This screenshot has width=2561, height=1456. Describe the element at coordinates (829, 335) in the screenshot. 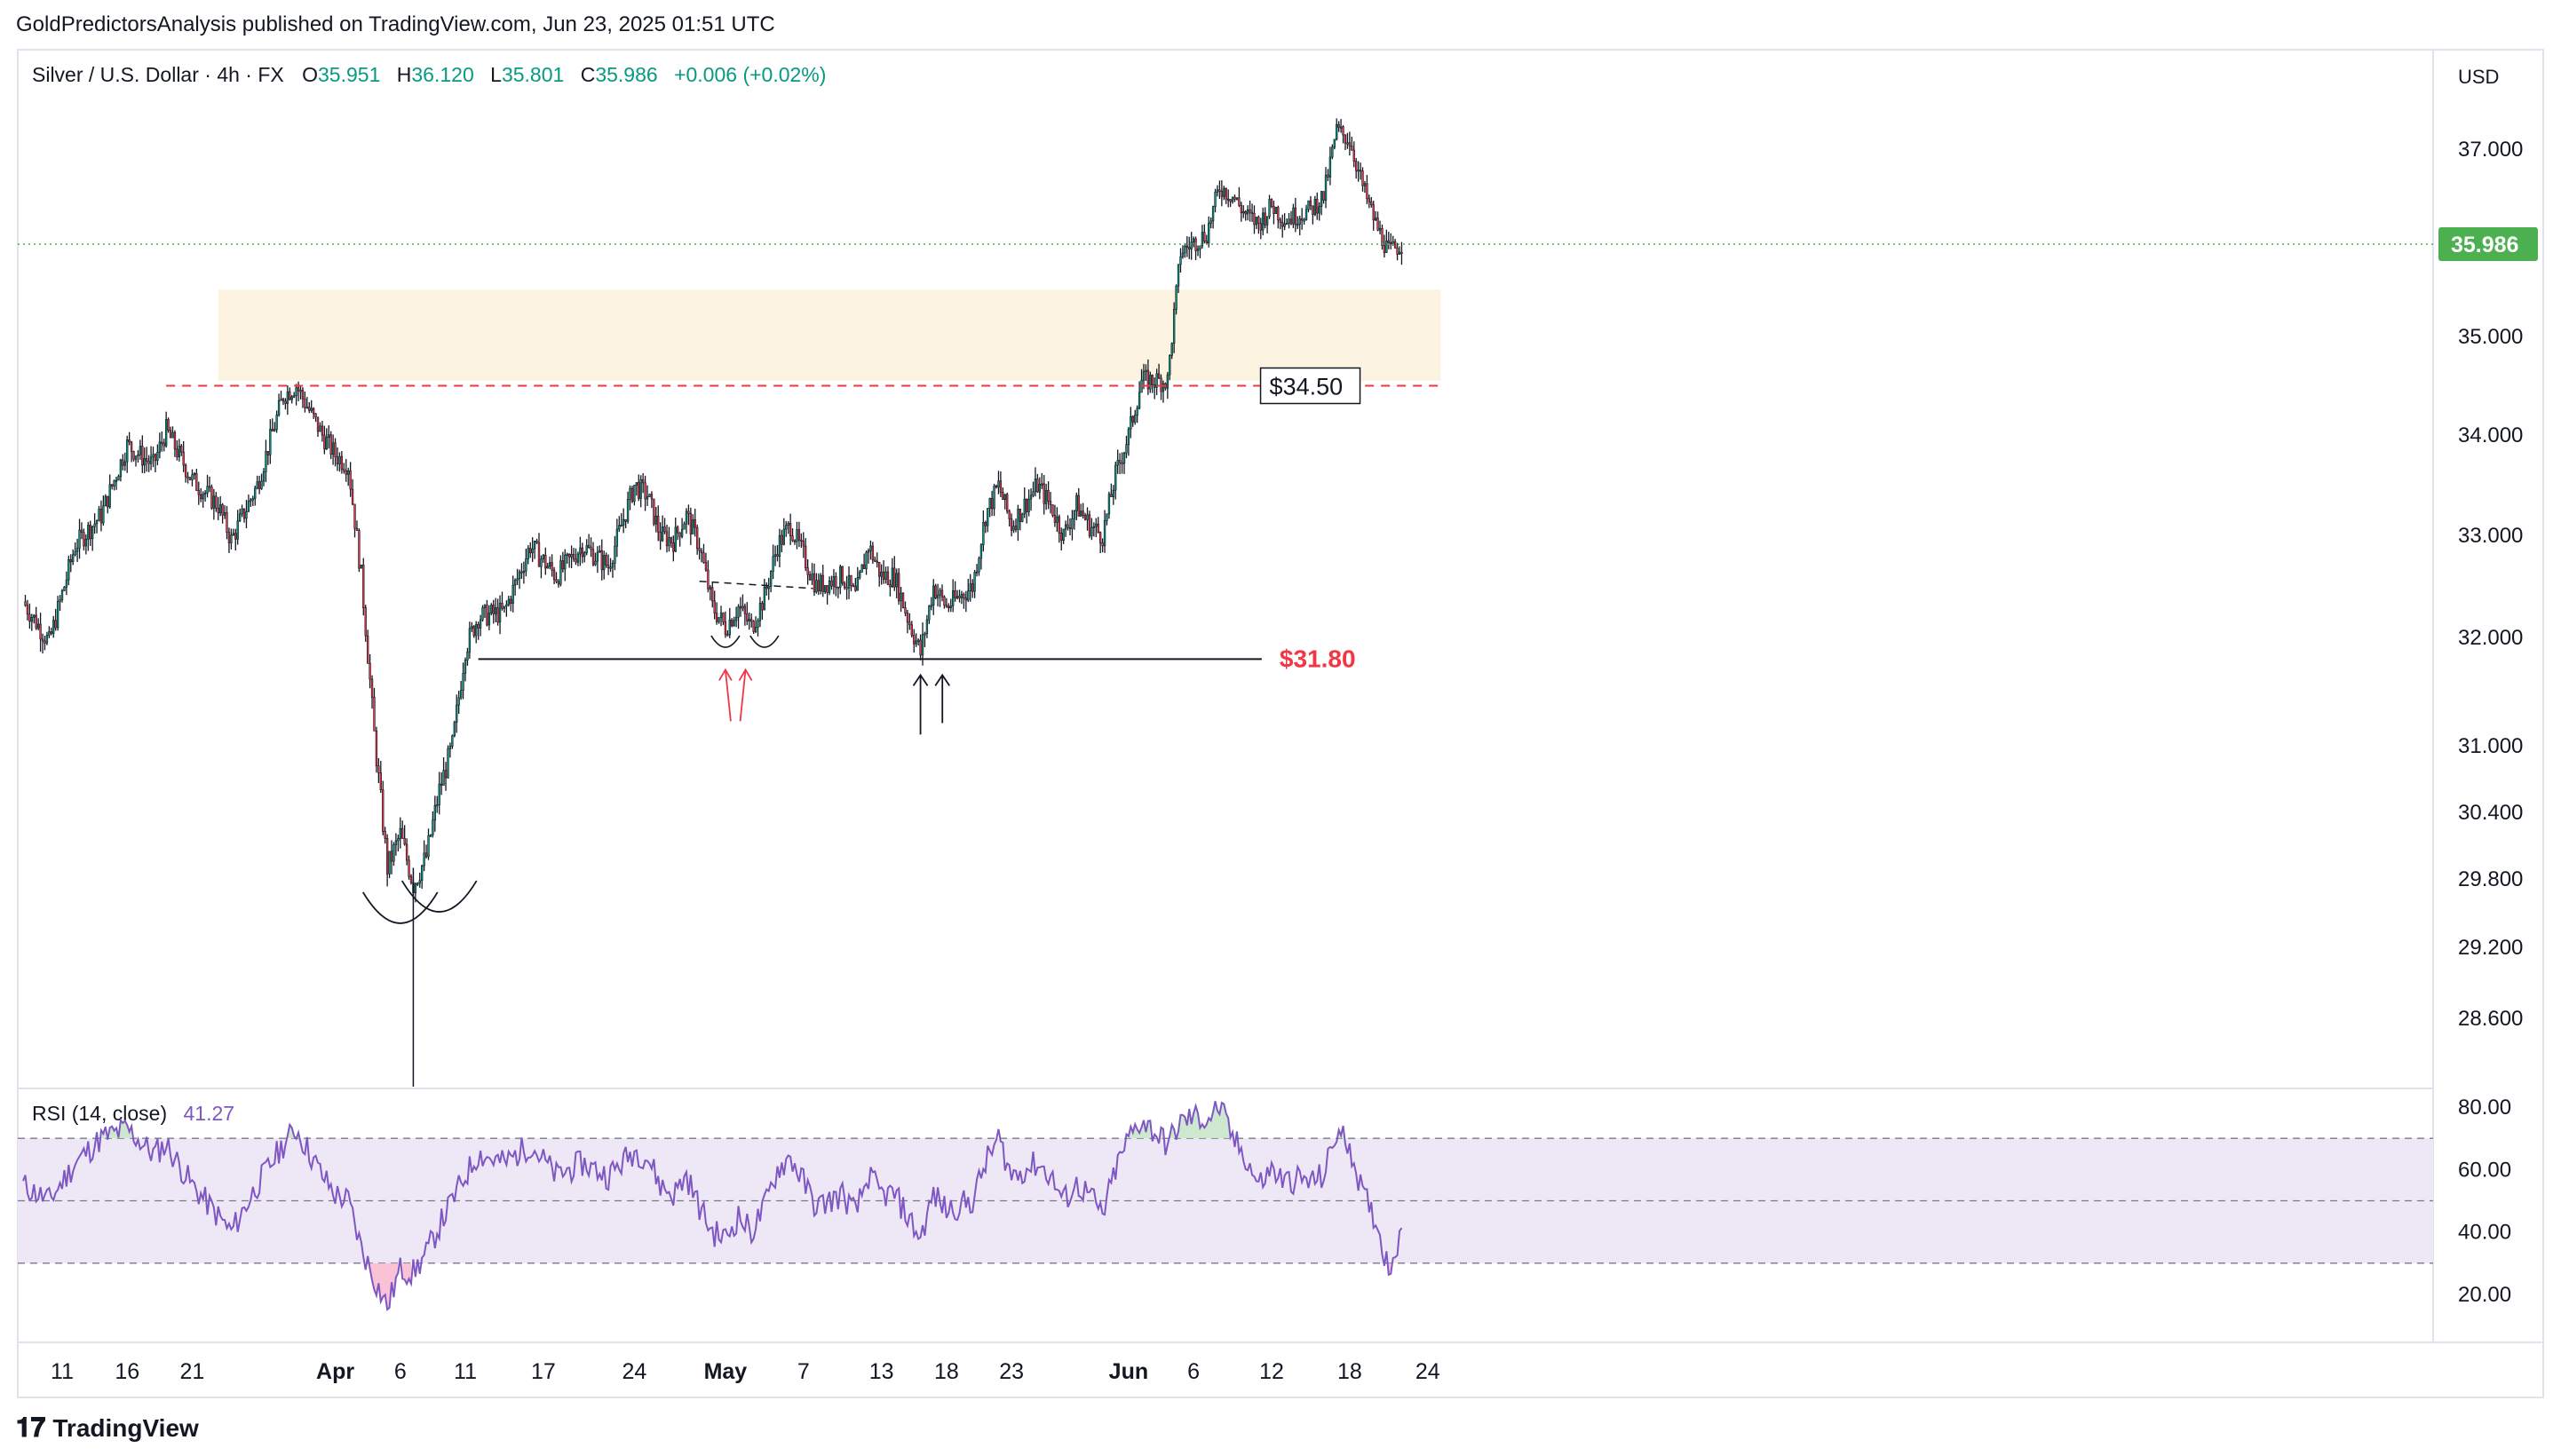

I see `resistance-zone` at that location.